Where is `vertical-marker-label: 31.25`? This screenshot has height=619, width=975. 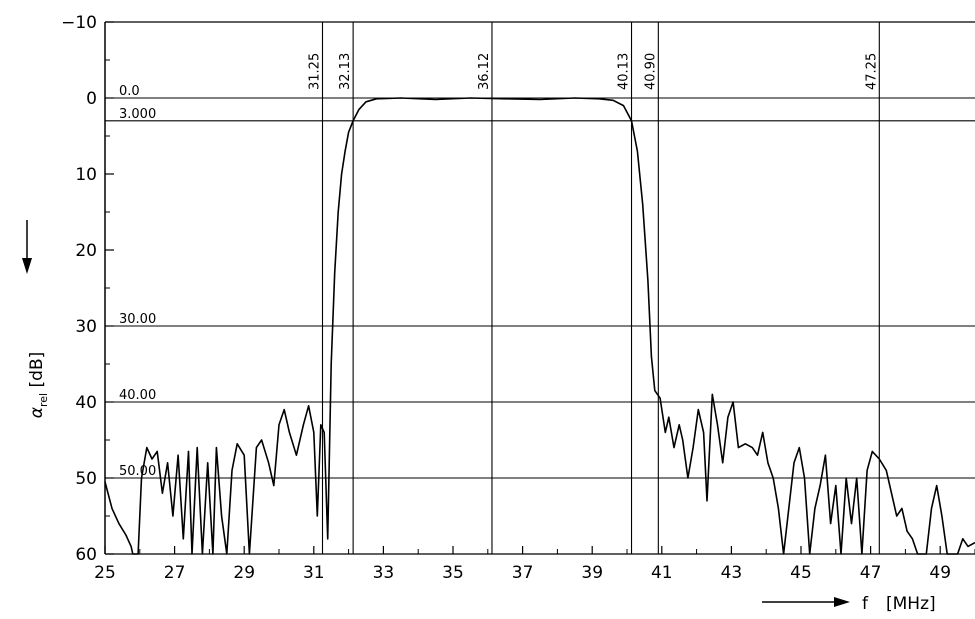
vertical-marker-label: 31.25 is located at coordinates (315, 71).